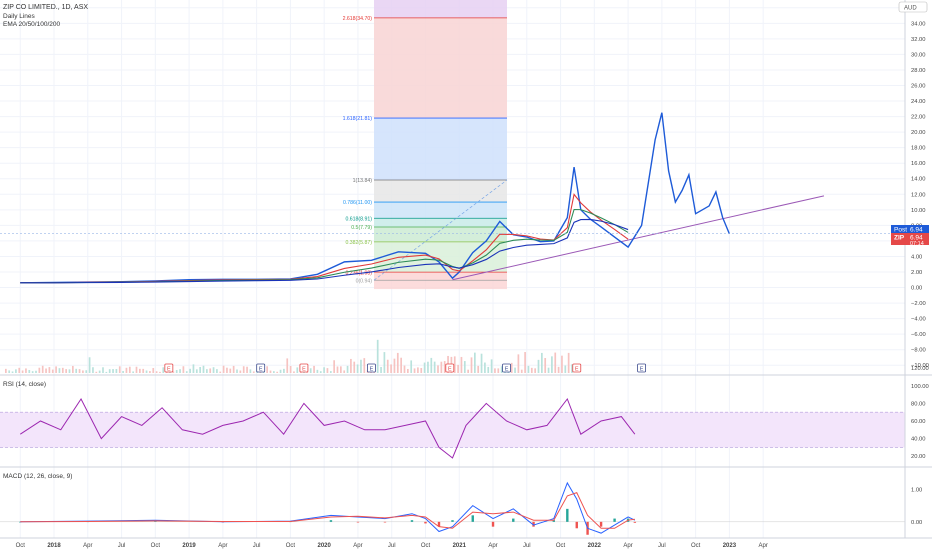 This screenshot has height=555, width=932. What do you see at coordinates (595, 546) in the screenshot?
I see `time-tick-label-17: 2022` at bounding box center [595, 546].